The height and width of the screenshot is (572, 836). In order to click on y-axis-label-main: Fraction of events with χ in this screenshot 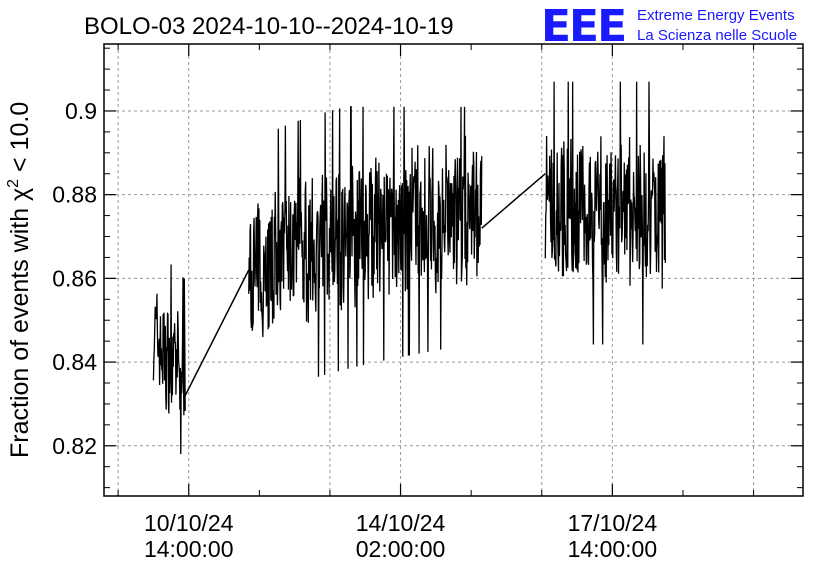, I will do `click(20, 323)`.